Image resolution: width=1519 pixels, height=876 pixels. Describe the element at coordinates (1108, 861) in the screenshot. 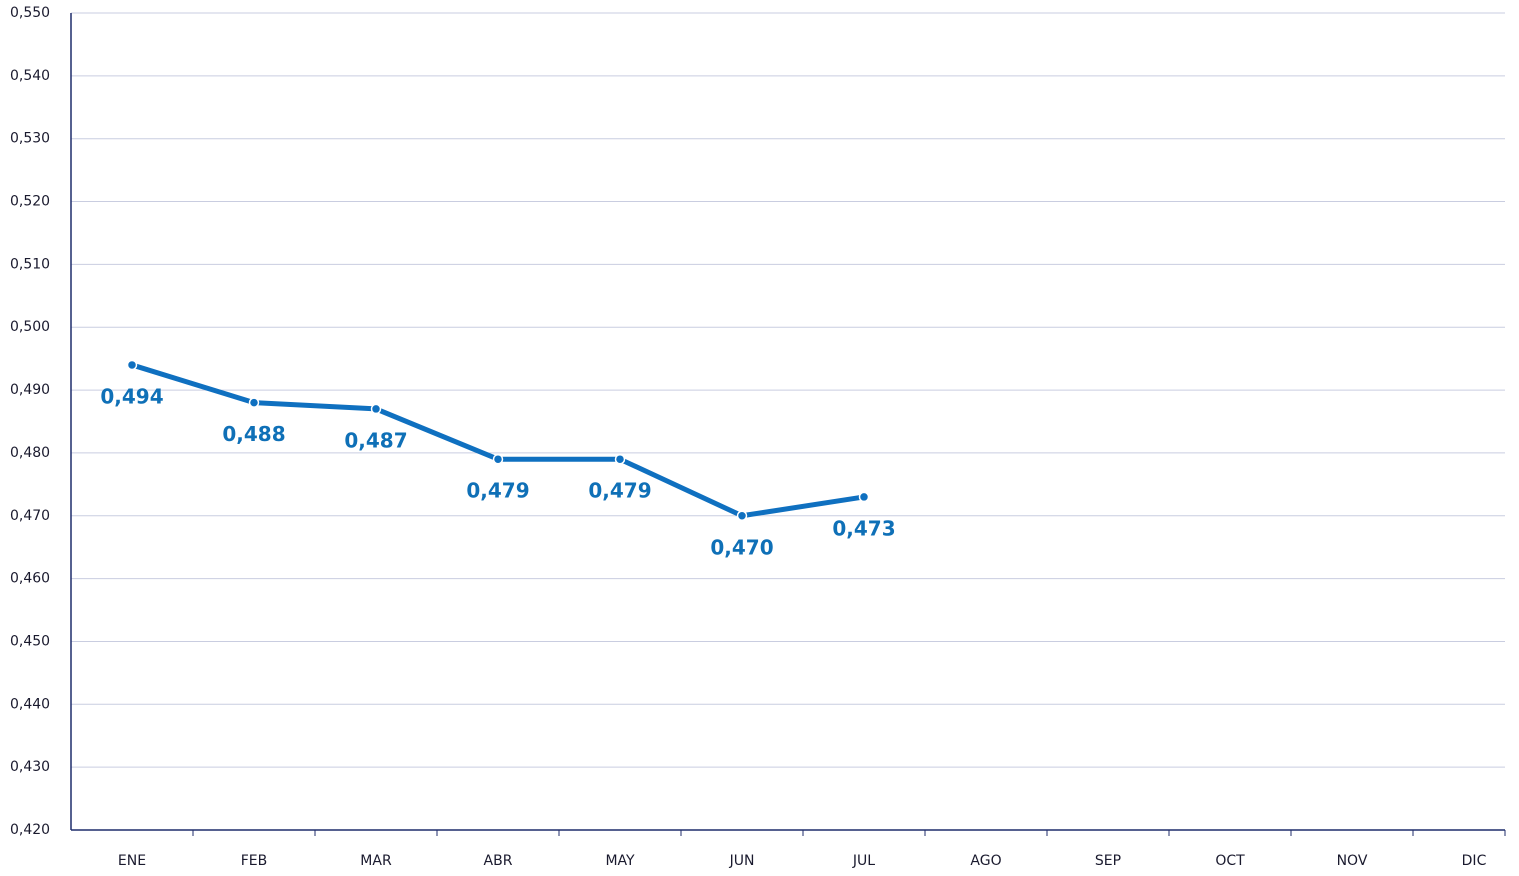

I see `x-tick-label: SEP` at that location.